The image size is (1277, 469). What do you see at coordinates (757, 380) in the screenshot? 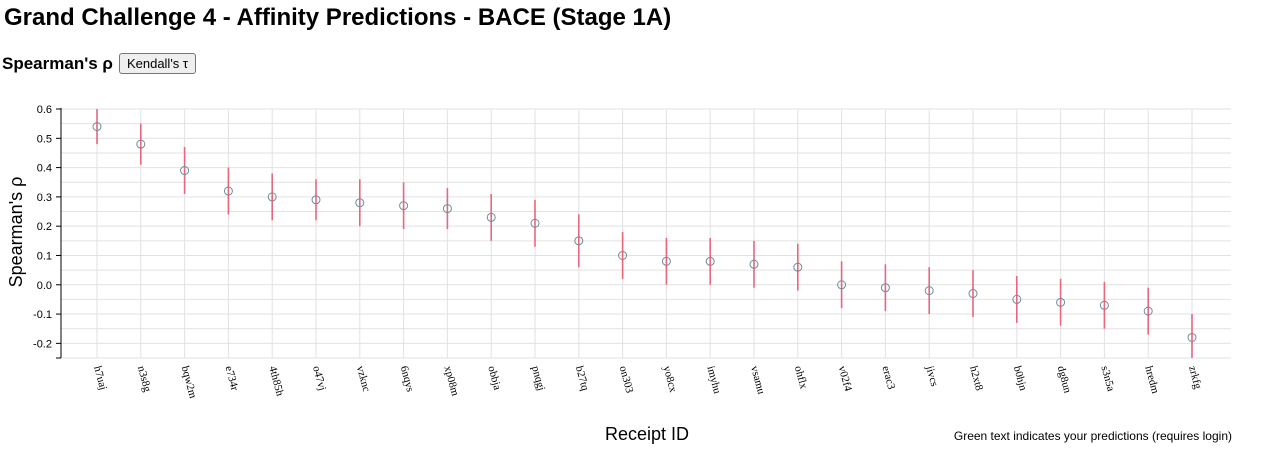
I see `x-tick-label: vsamu` at bounding box center [757, 380].